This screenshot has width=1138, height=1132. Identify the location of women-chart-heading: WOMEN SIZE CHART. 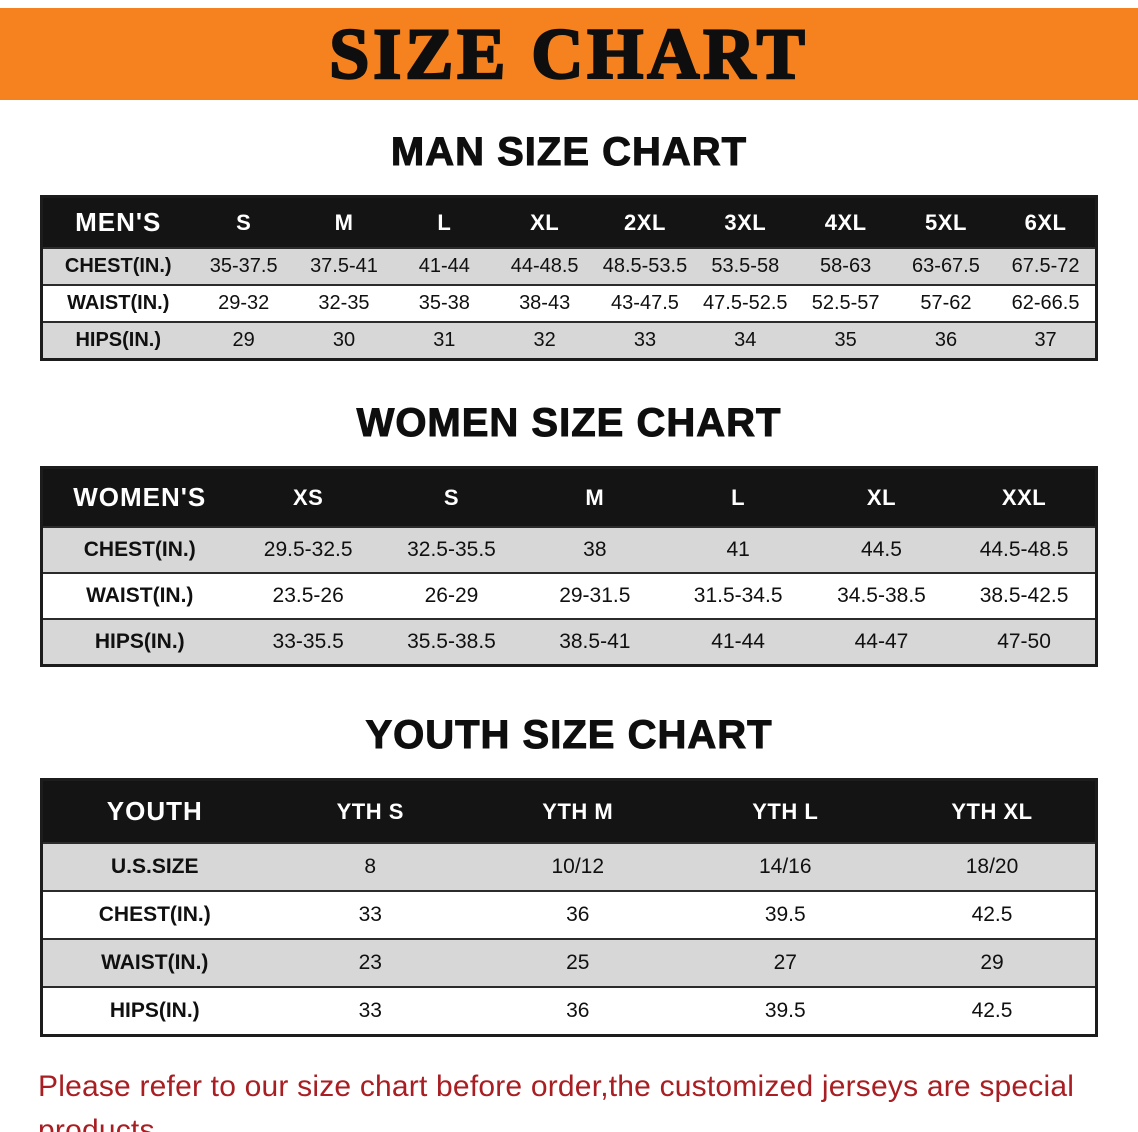
(569, 423).